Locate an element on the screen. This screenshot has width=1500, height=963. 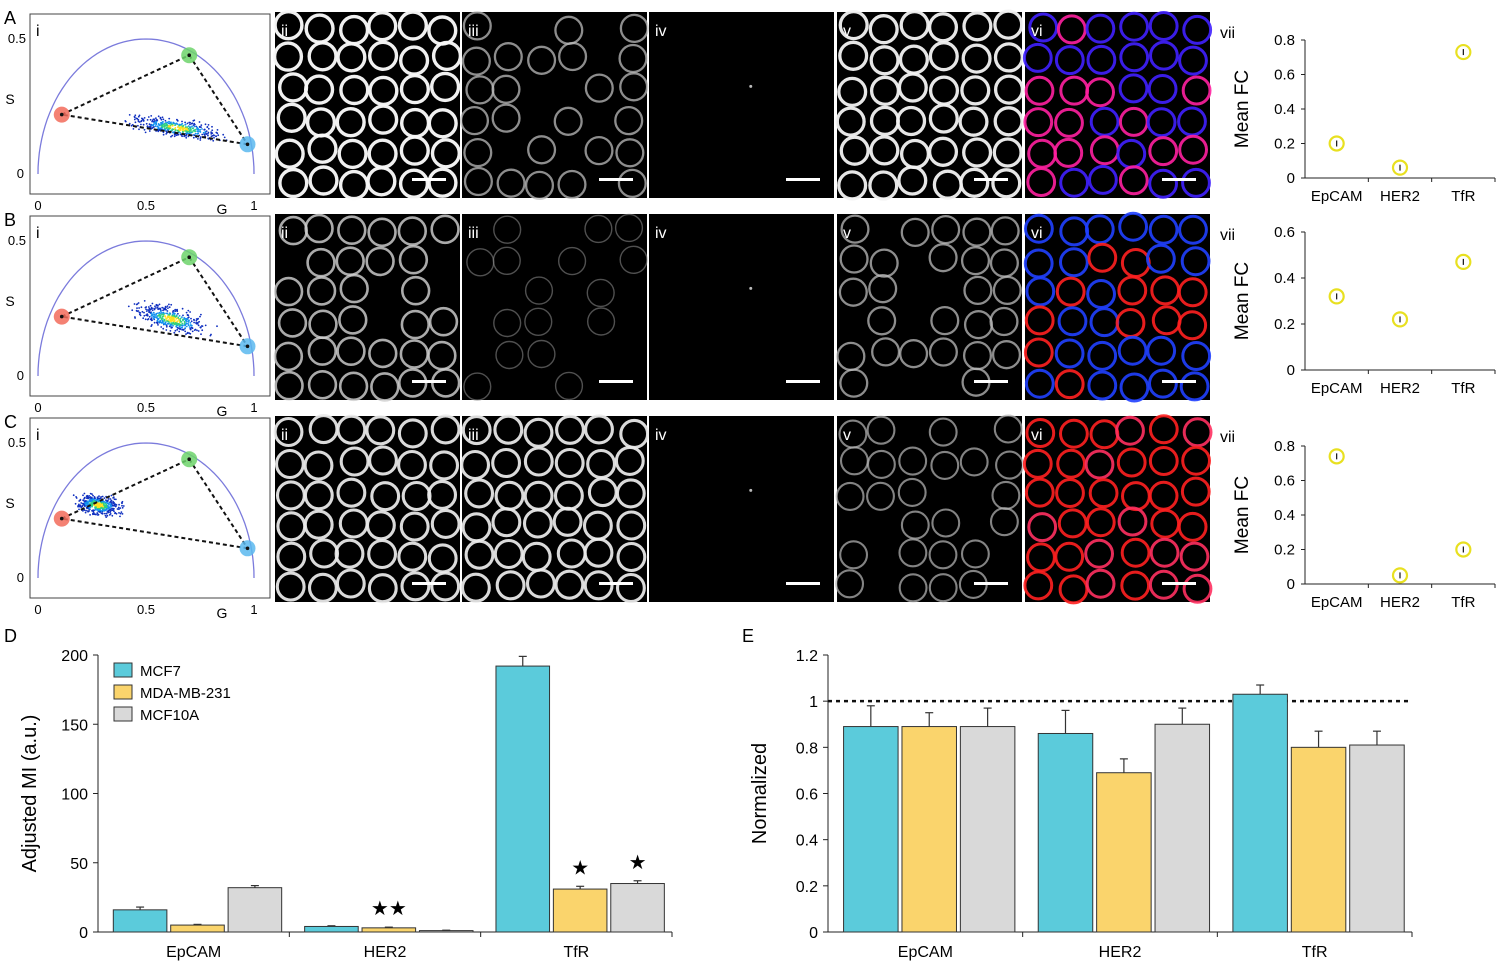
y-tick-label: 0 is located at coordinates (1291, 584).